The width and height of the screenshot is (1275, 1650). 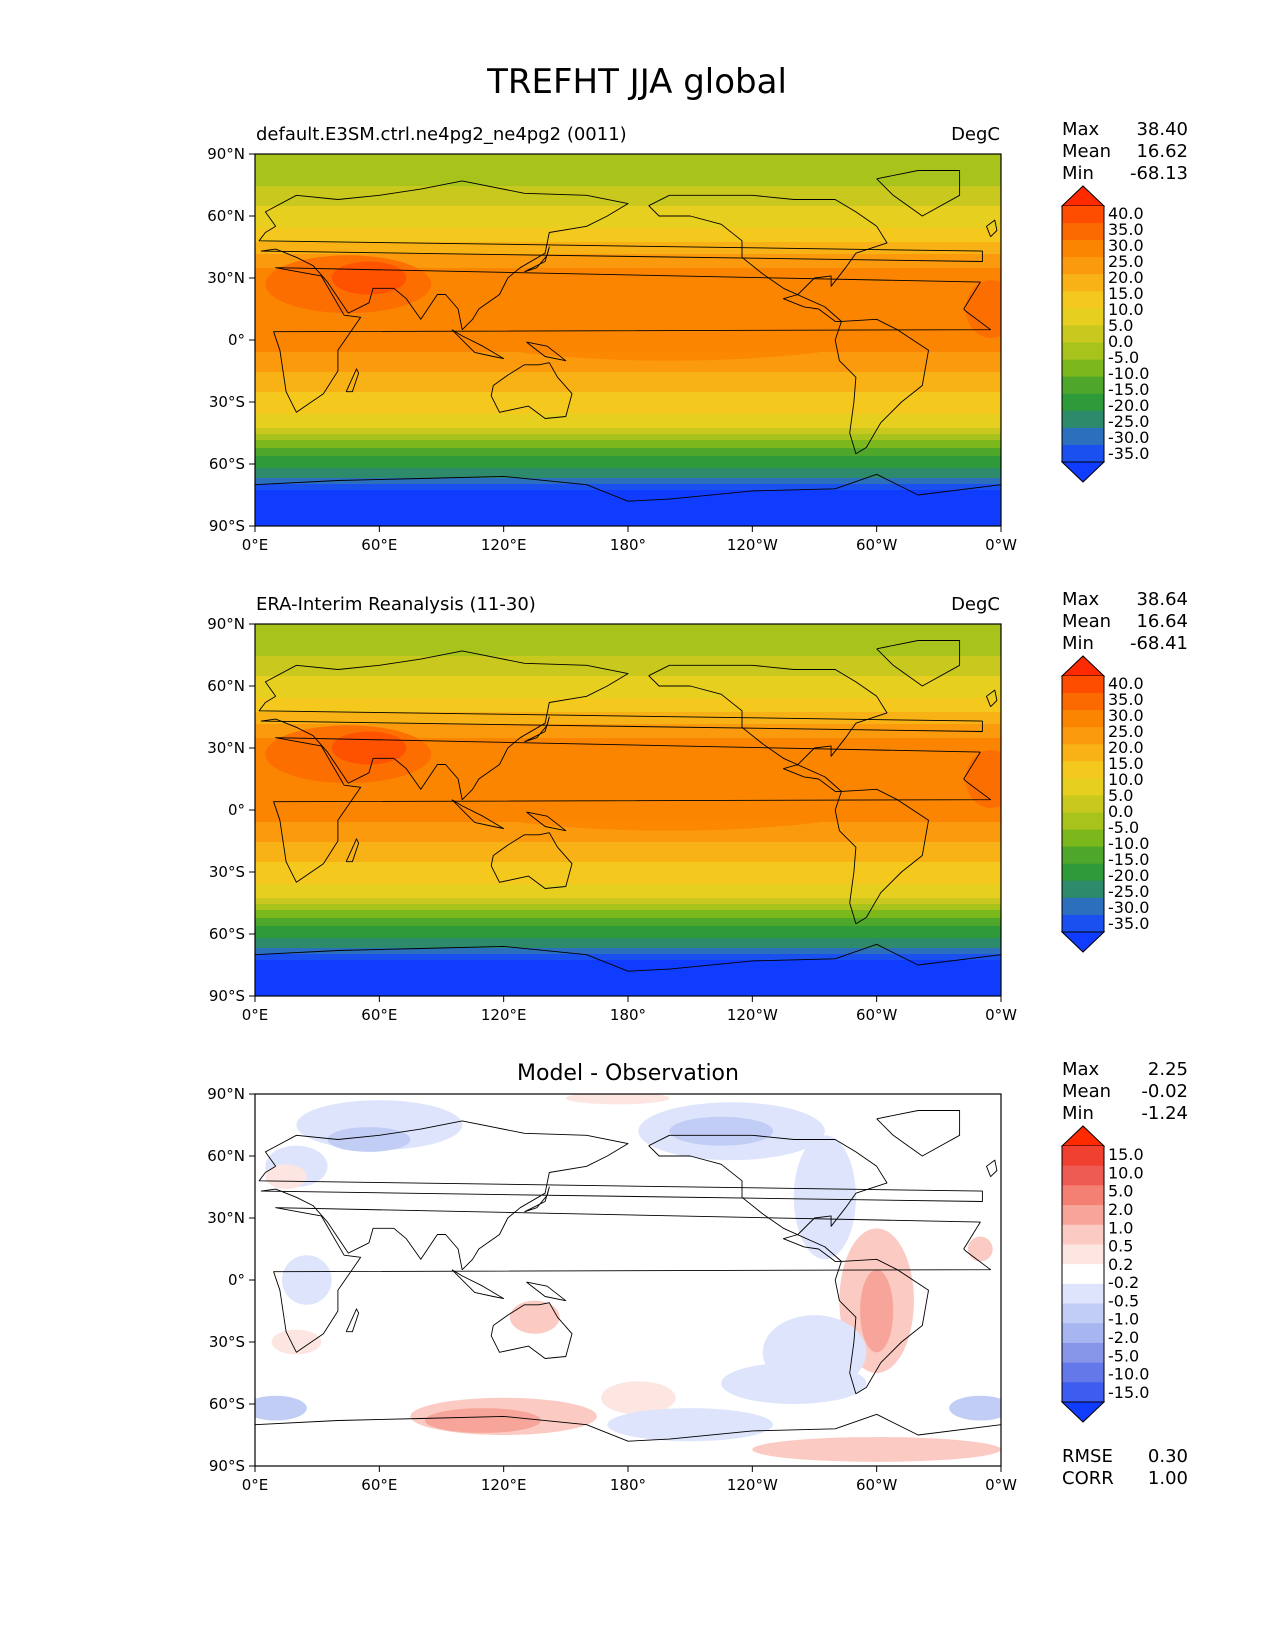 What do you see at coordinates (379, 1015) in the screenshot?
I see `lon-tick-label: 60°E` at bounding box center [379, 1015].